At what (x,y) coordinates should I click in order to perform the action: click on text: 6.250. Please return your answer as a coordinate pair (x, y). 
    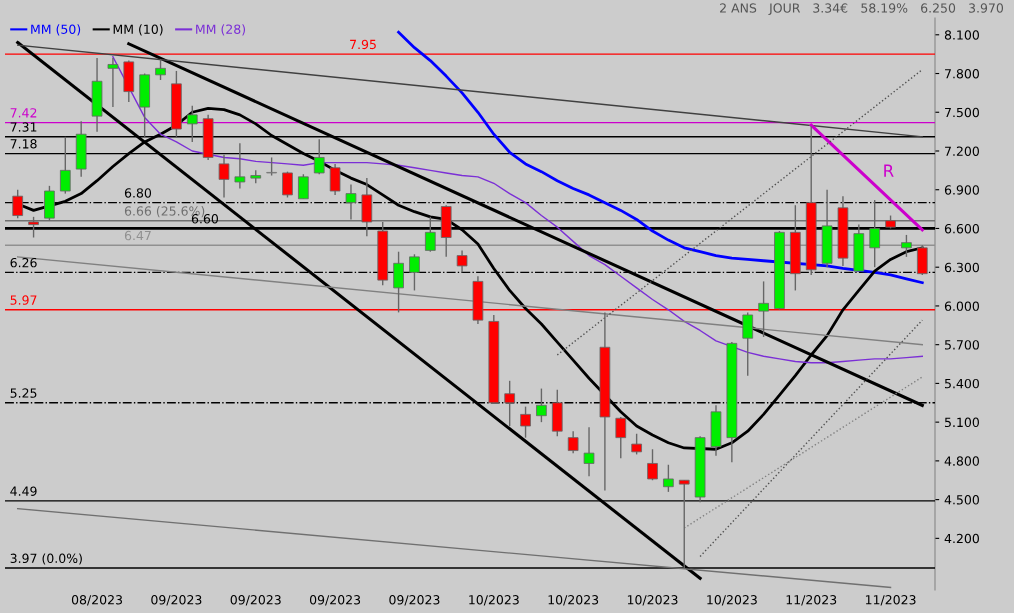
    Looking at the image, I should click on (938, 8).